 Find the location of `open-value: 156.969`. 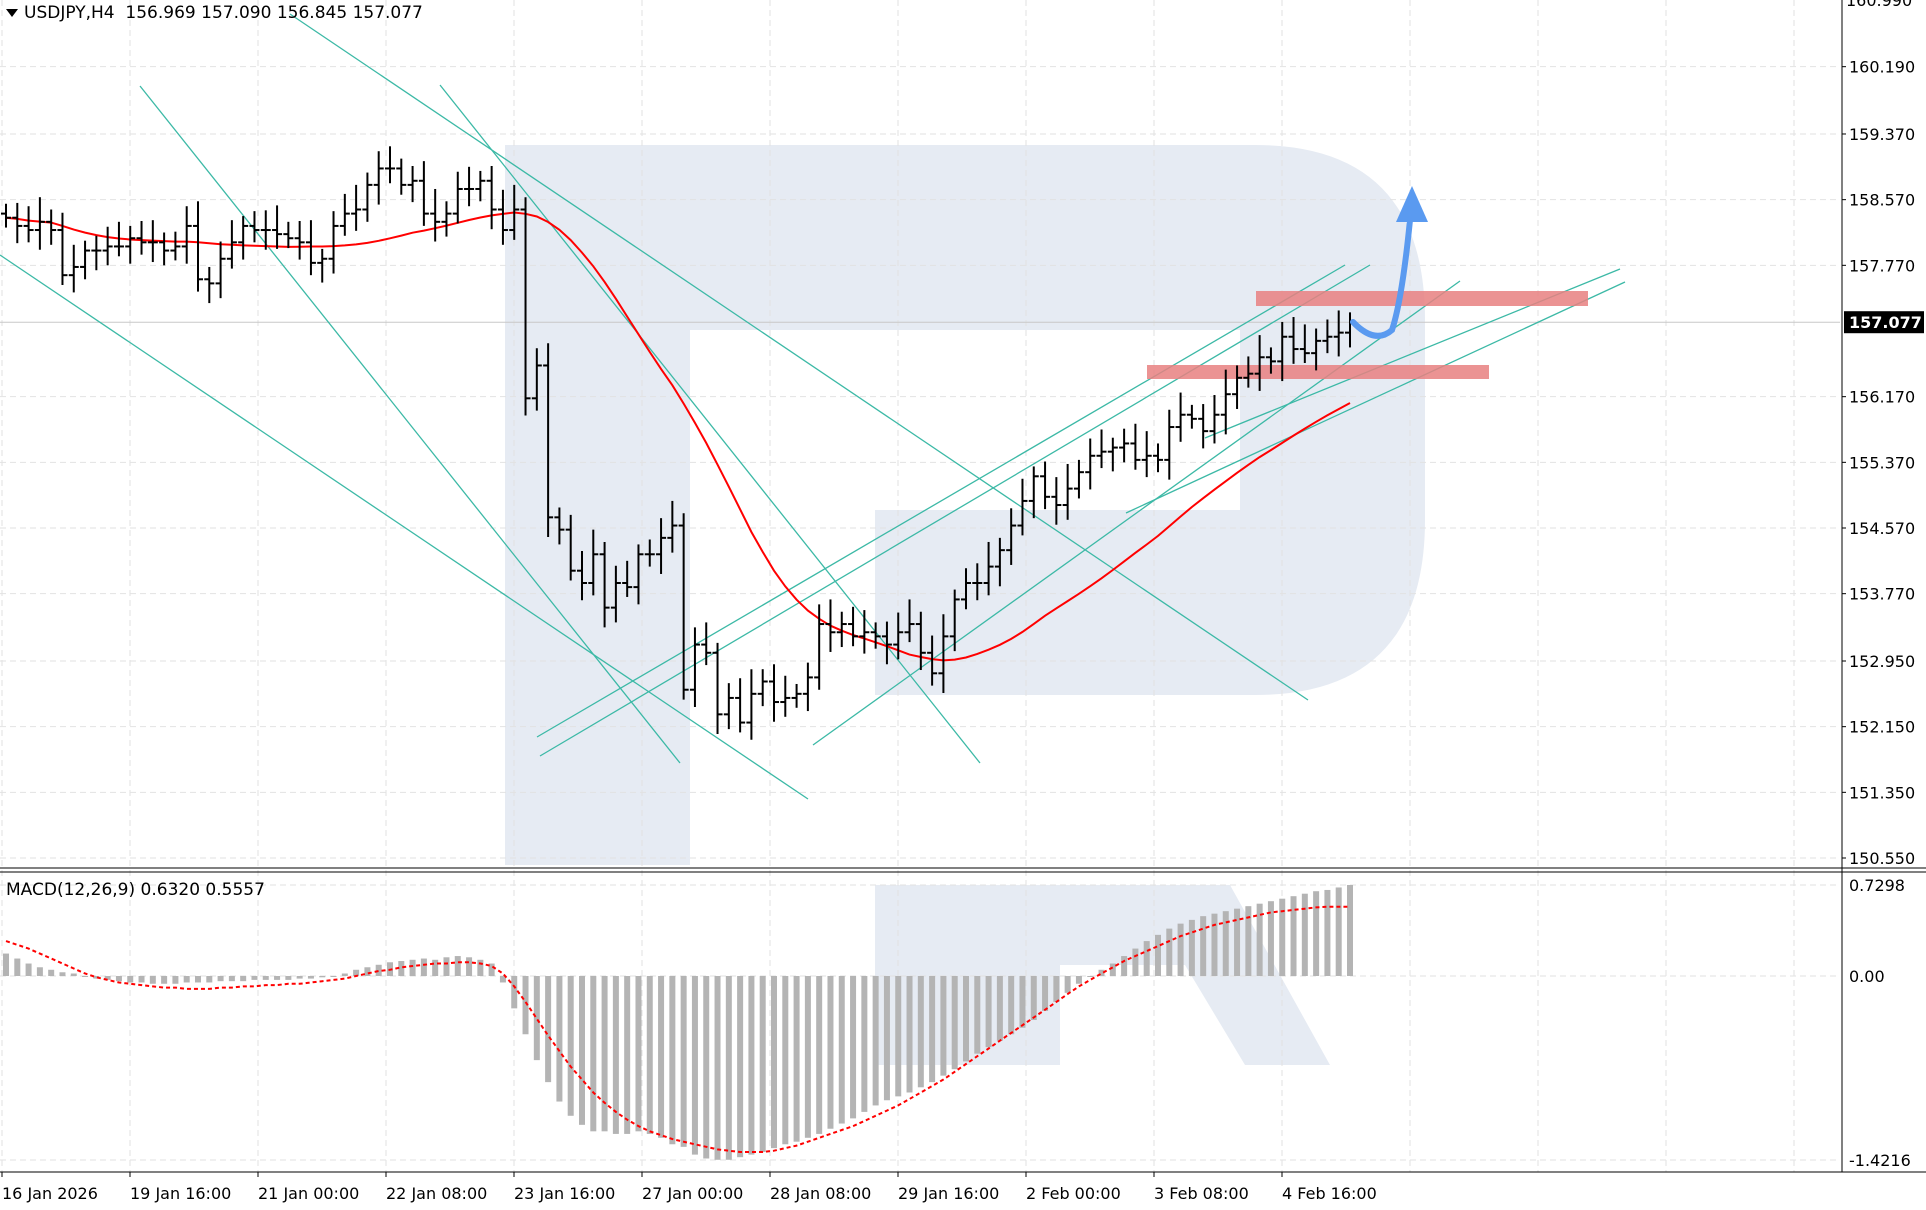

open-value: 156.969 is located at coordinates (160, 13).